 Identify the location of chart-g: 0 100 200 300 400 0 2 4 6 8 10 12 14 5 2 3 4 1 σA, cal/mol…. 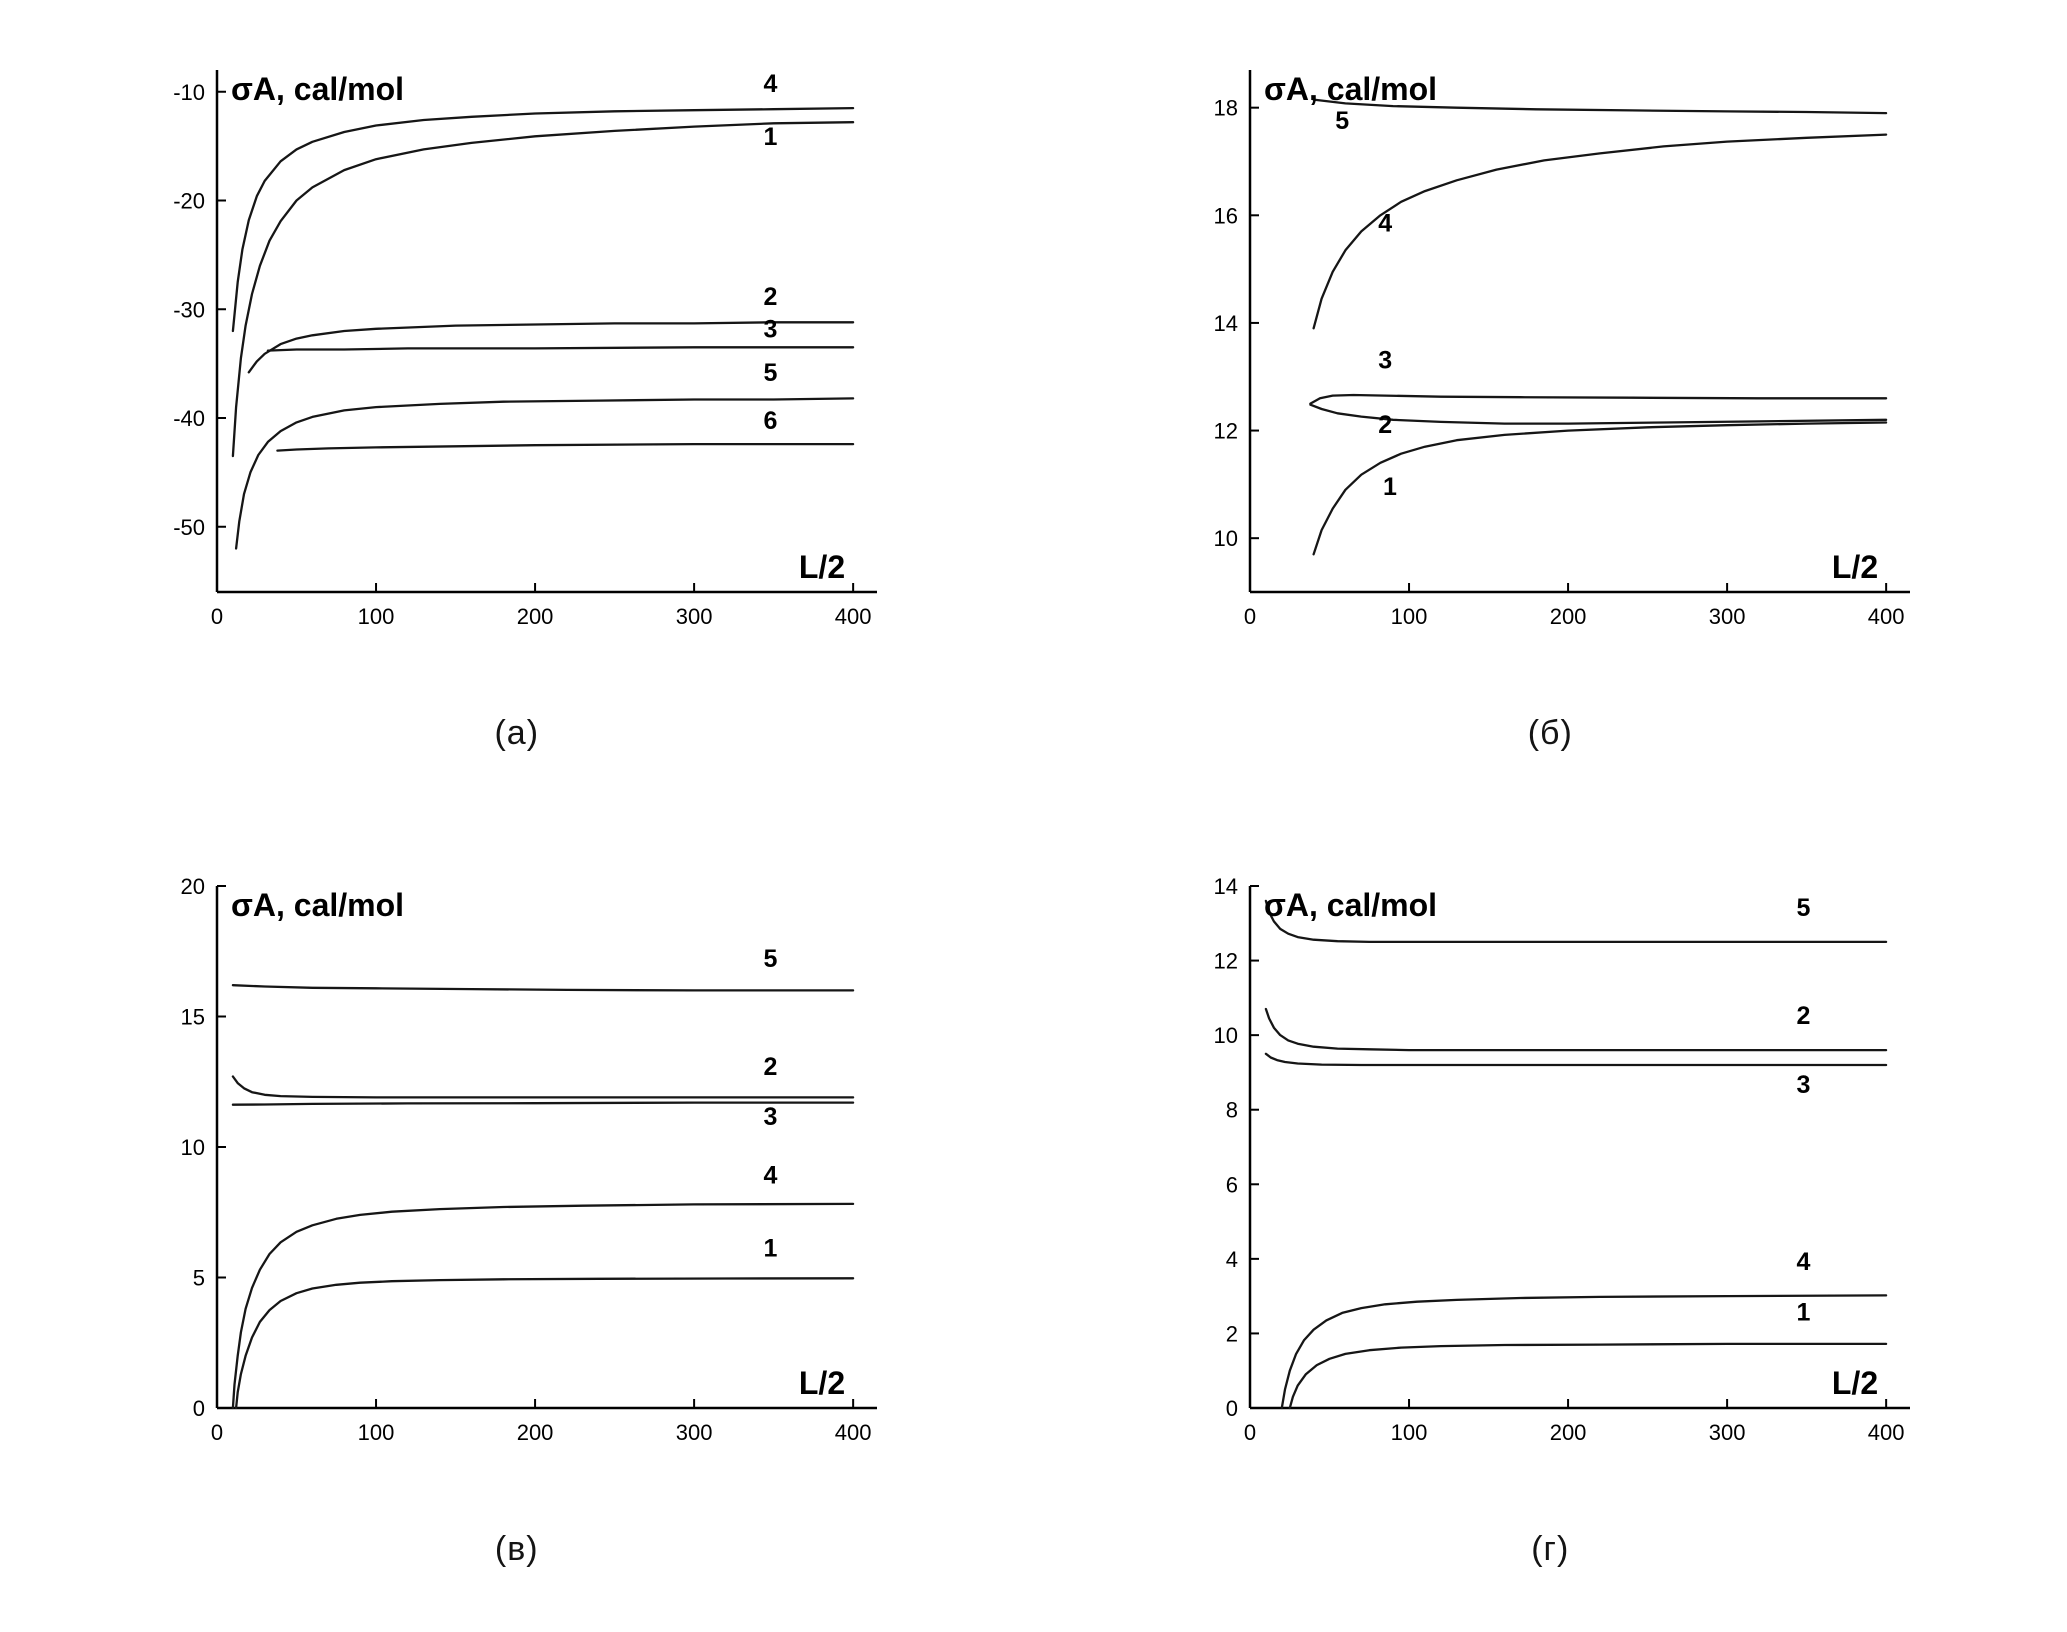
(1550, 1168).